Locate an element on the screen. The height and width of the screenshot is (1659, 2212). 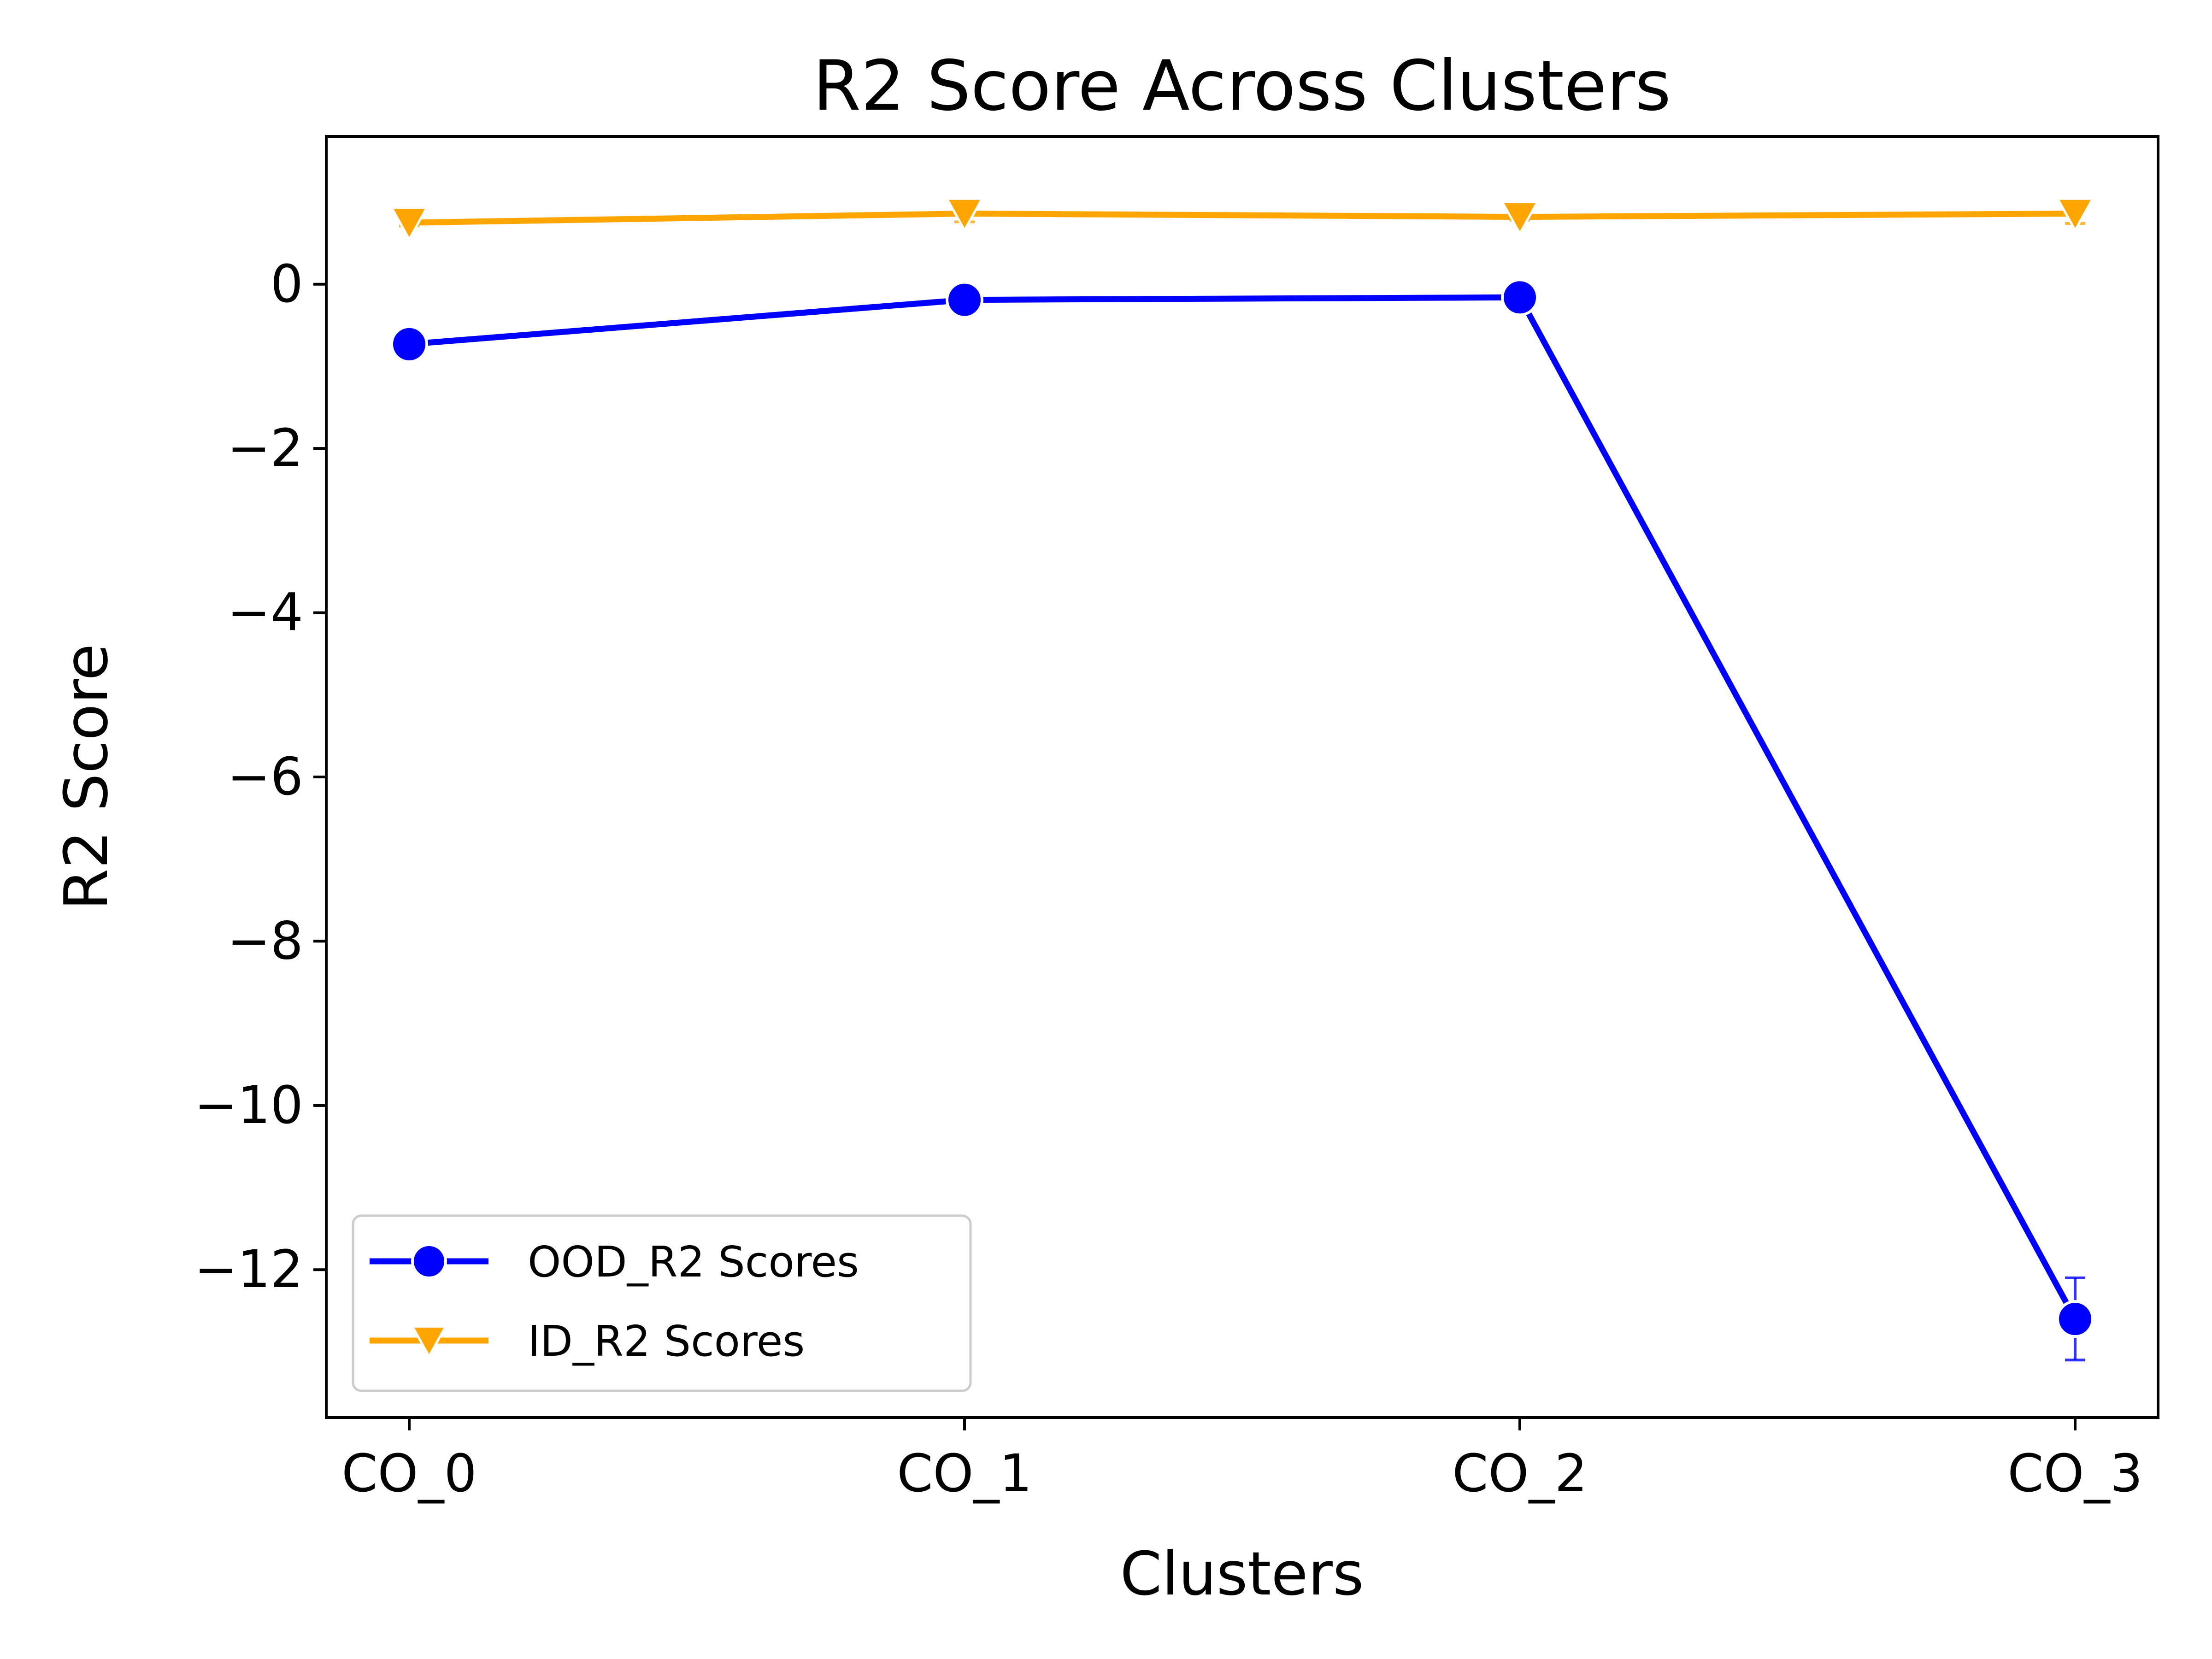
x-tick-label: CO_1 is located at coordinates (964, 1474).